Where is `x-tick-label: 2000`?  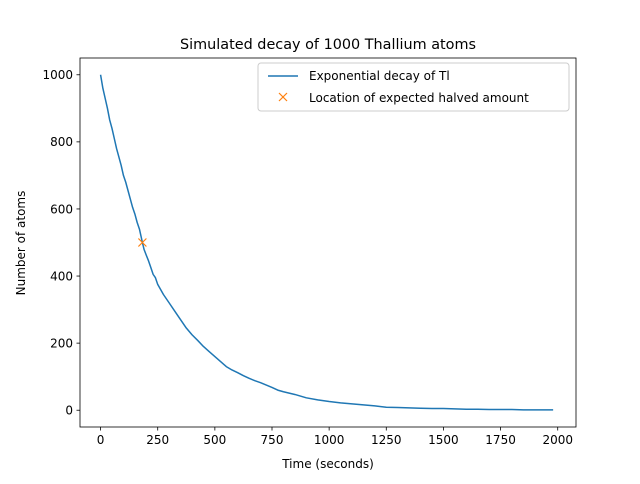 x-tick-label: 2000 is located at coordinates (557, 440).